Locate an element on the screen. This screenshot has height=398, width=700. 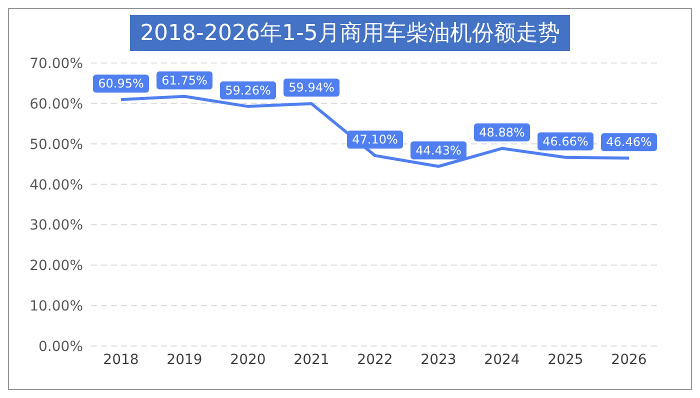
data-label: 59.26% is located at coordinates (248, 90).